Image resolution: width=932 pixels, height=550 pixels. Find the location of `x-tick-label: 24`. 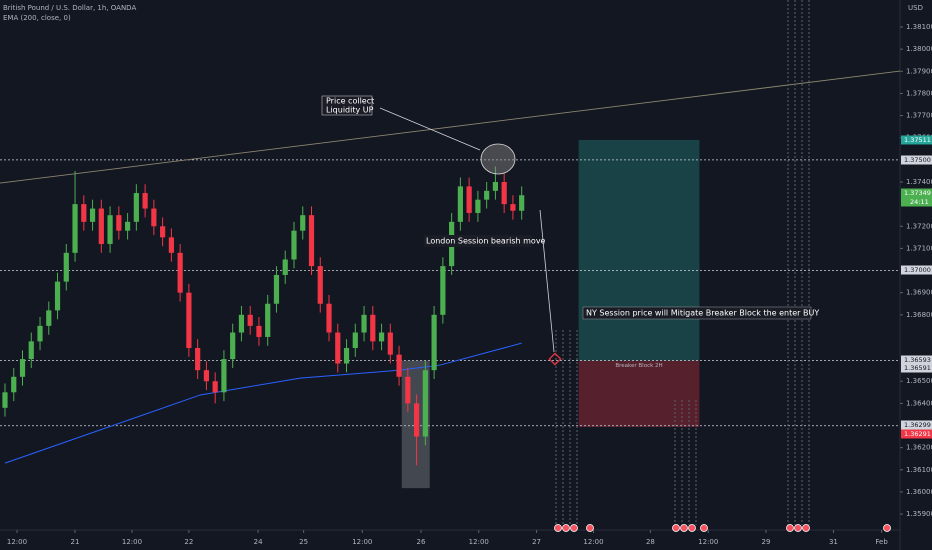

x-tick-label: 24 is located at coordinates (258, 542).